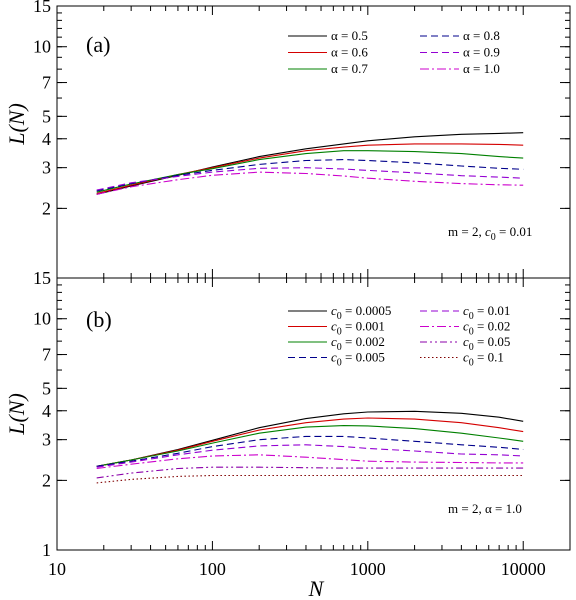 Image resolution: width=576 pixels, height=600 pixels. I want to click on panel-label: (b), so click(99, 319).